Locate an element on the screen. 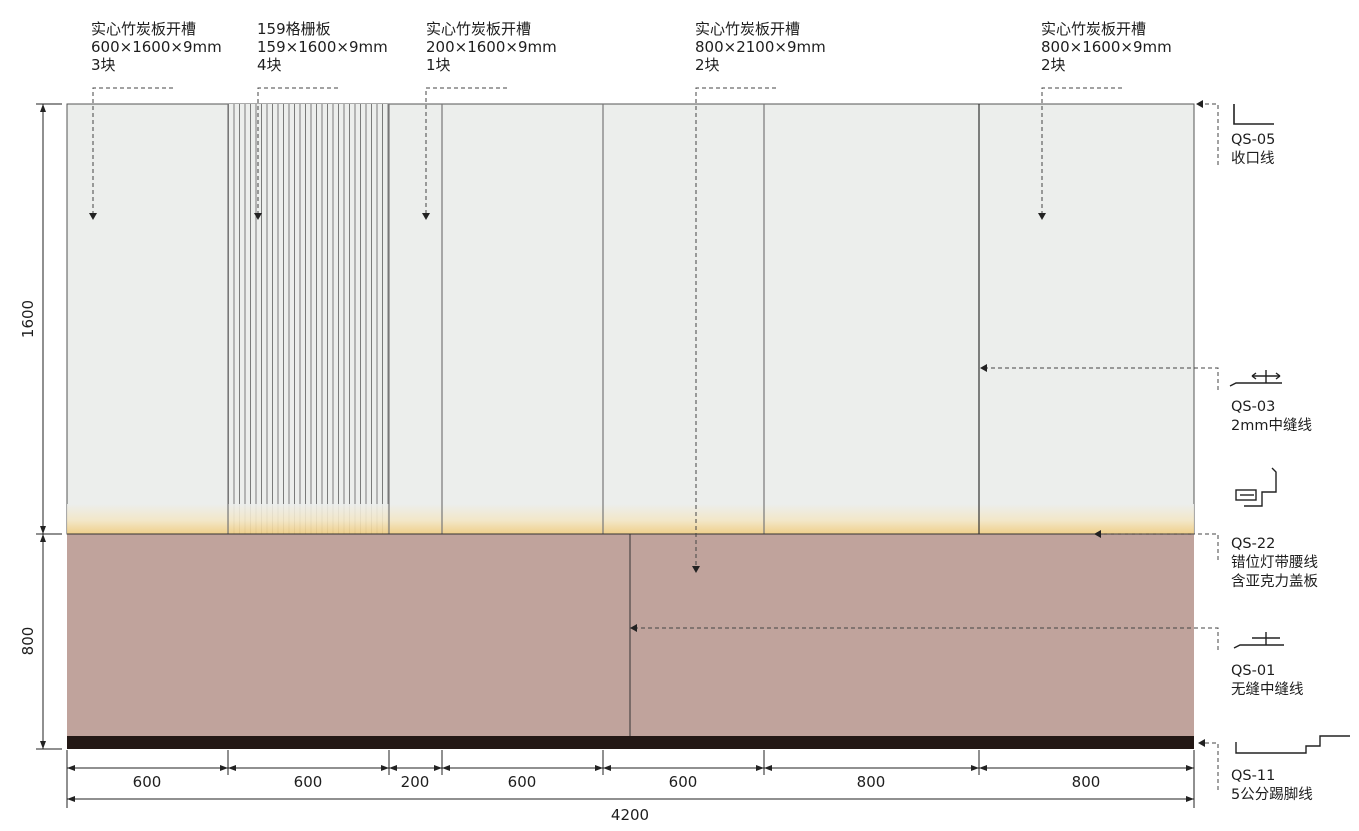 The width and height of the screenshot is (1359, 831). height-dimension-ticks is located at coordinates (43, 426).